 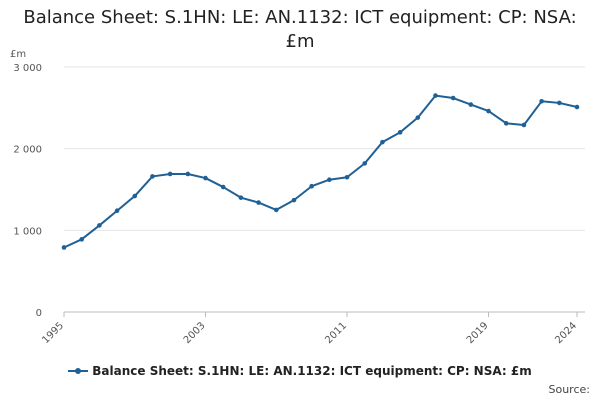 What do you see at coordinates (39, 313) in the screenshot?
I see `y-tick-label: 0` at bounding box center [39, 313].